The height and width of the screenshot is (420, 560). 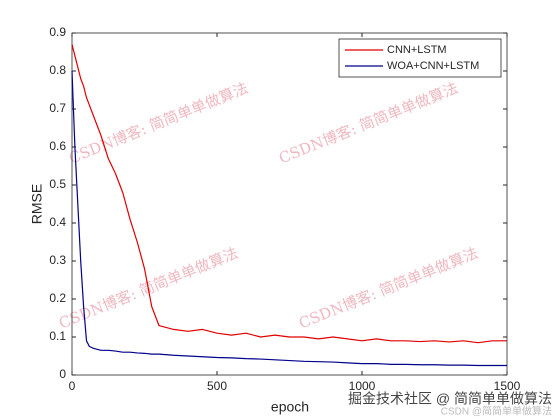 What do you see at coordinates (417, 50) in the screenshot?
I see `legend-label: CNN+LSTM` at bounding box center [417, 50].